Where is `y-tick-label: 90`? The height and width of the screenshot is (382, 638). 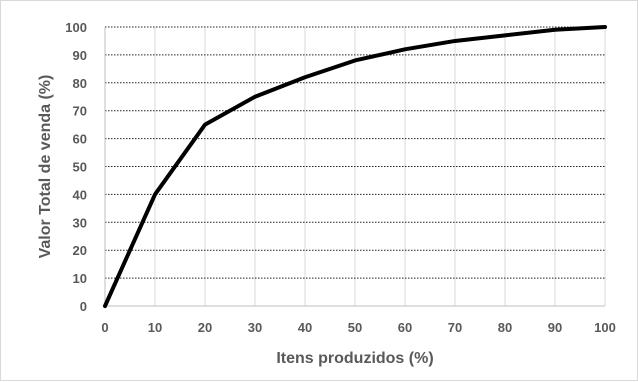 y-tick-label: 90 is located at coordinates (80, 55).